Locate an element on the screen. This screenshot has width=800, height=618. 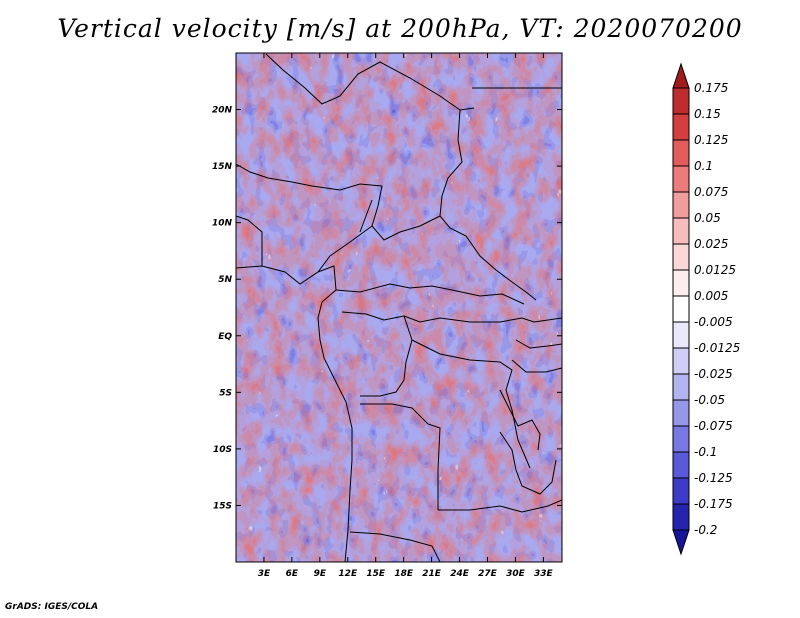
colorbar-label: -0.0125 is located at coordinates (717, 348).